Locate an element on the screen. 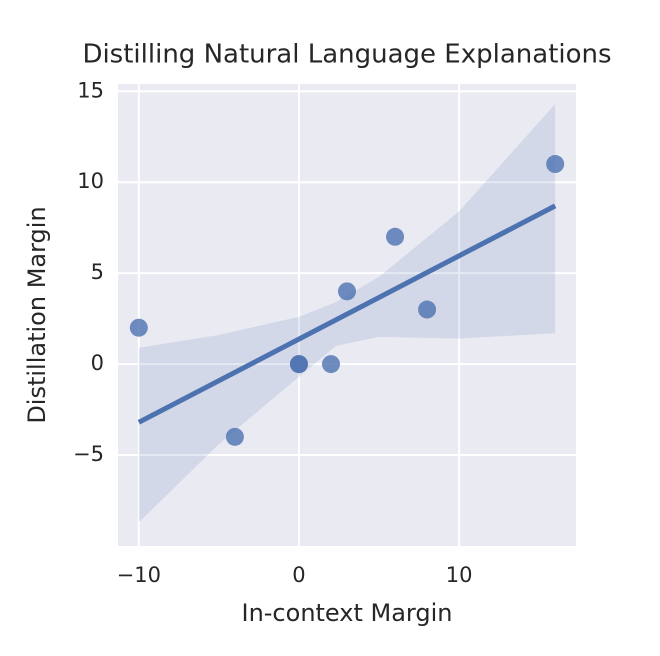  y-tick-label: −5 is located at coordinates (88, 454).